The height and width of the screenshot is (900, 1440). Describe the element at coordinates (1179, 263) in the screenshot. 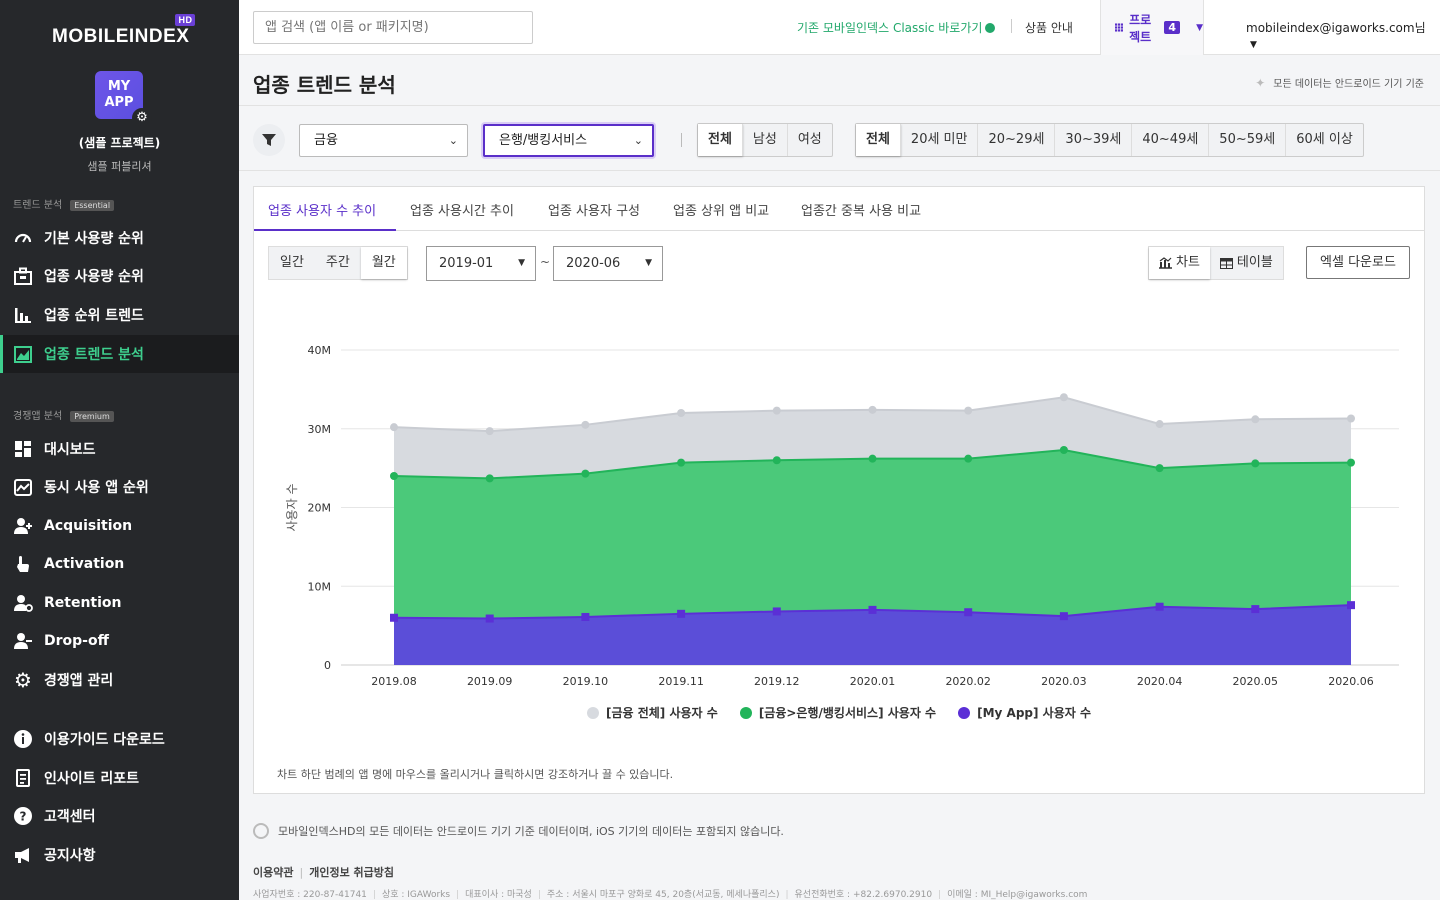

I see `chart-view-button: 차트` at that location.